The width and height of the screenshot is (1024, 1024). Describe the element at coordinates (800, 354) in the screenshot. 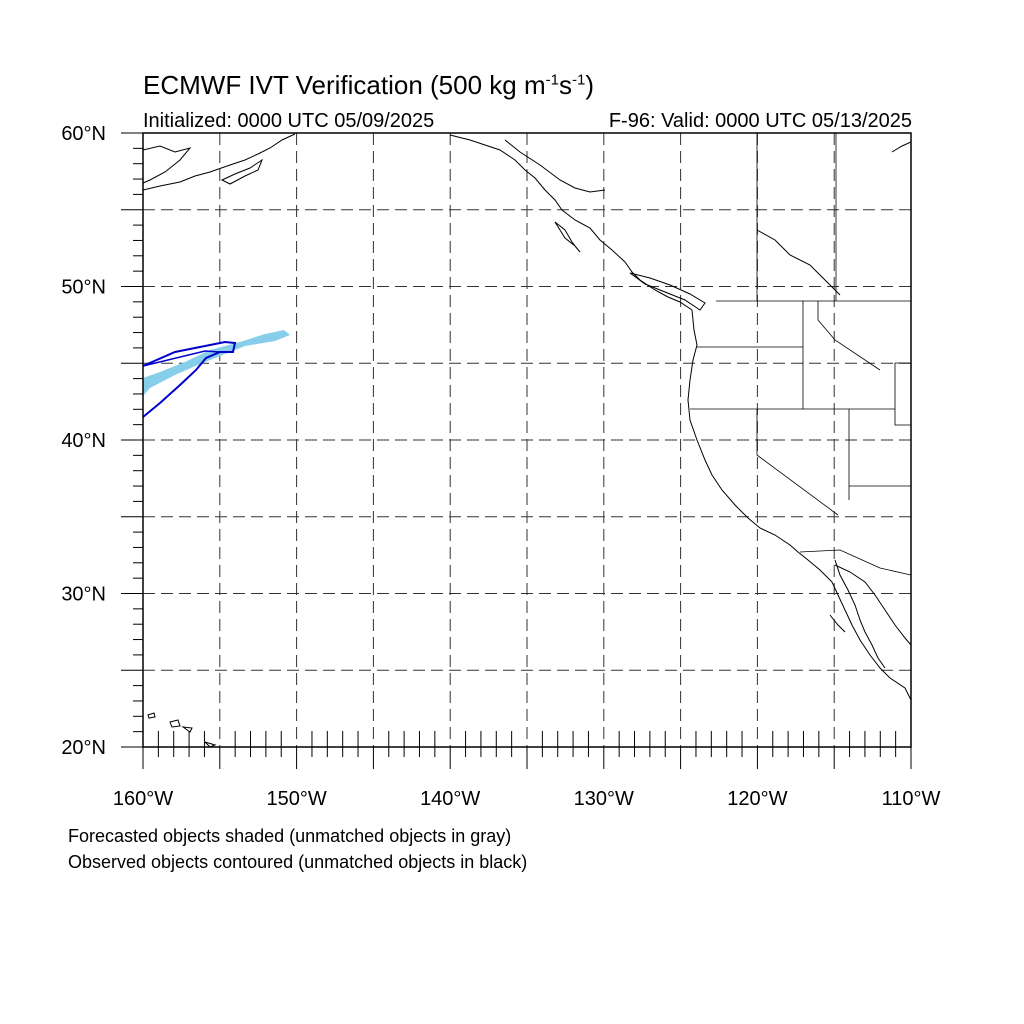

I see `borders` at that location.